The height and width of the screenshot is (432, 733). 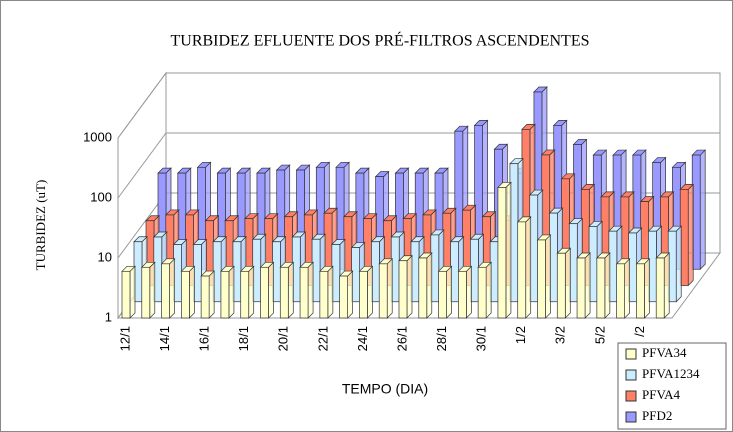 I want to click on x-tick-label: 14/1, so click(x=164, y=338).